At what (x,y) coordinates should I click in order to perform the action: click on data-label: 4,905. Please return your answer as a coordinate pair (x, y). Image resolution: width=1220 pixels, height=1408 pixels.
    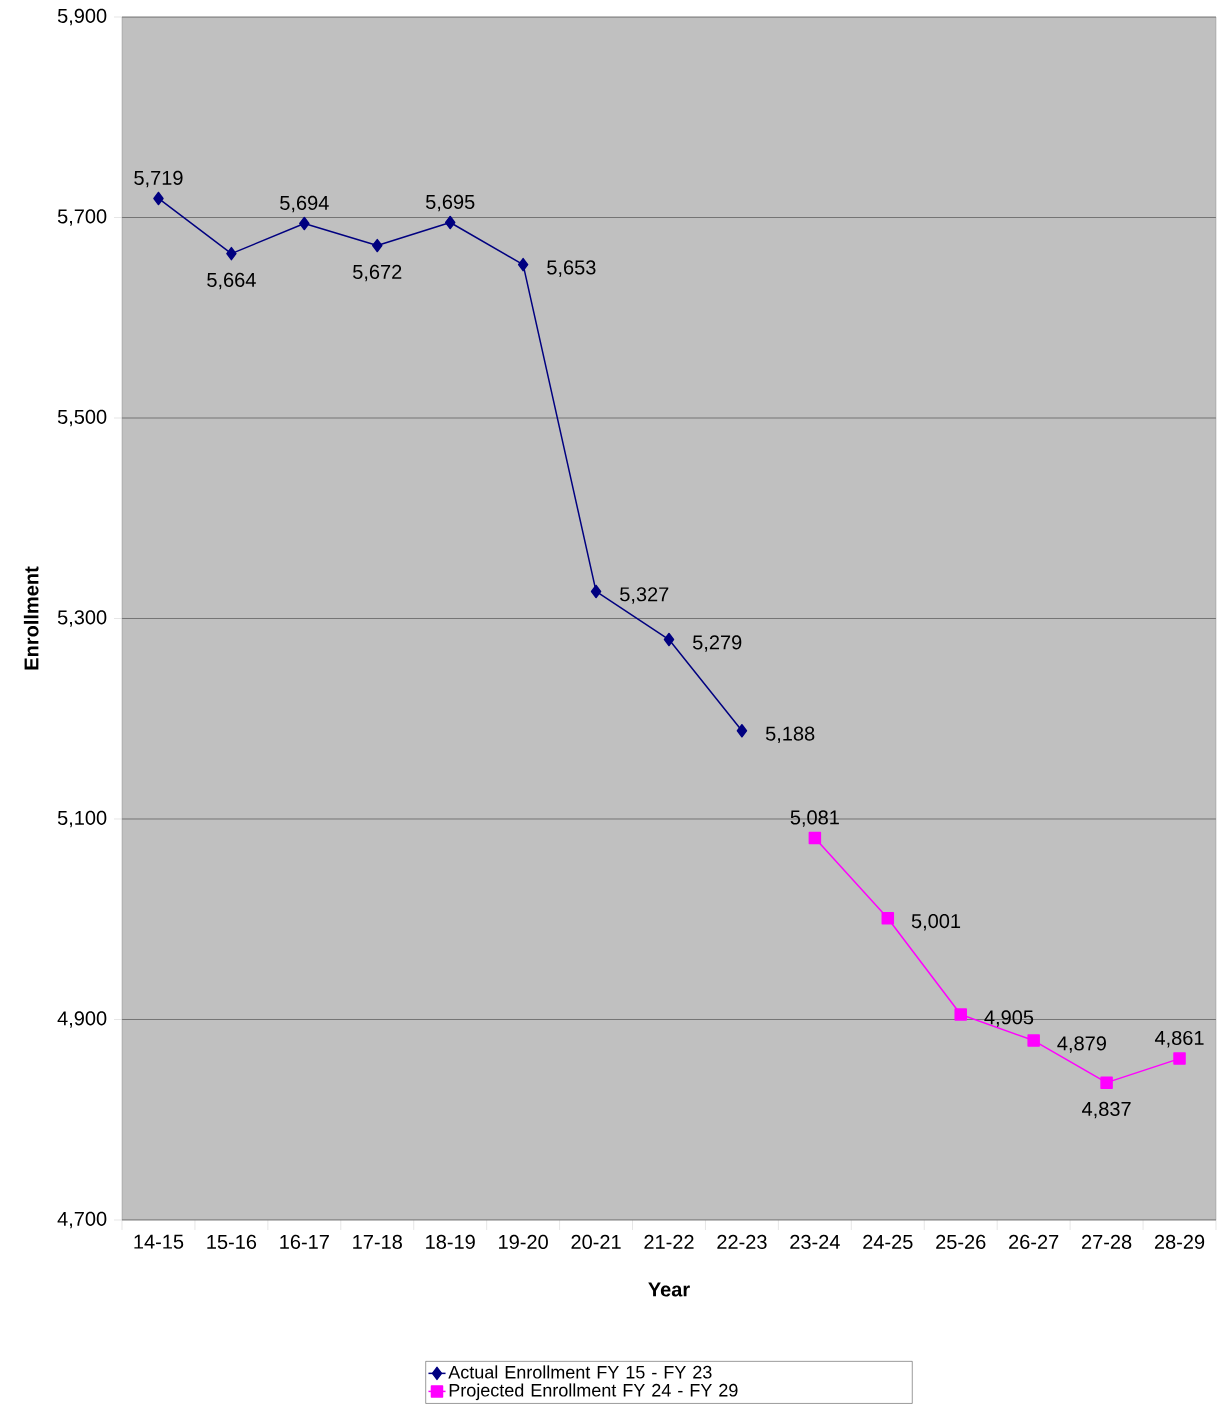
    Looking at the image, I should click on (1009, 1018).